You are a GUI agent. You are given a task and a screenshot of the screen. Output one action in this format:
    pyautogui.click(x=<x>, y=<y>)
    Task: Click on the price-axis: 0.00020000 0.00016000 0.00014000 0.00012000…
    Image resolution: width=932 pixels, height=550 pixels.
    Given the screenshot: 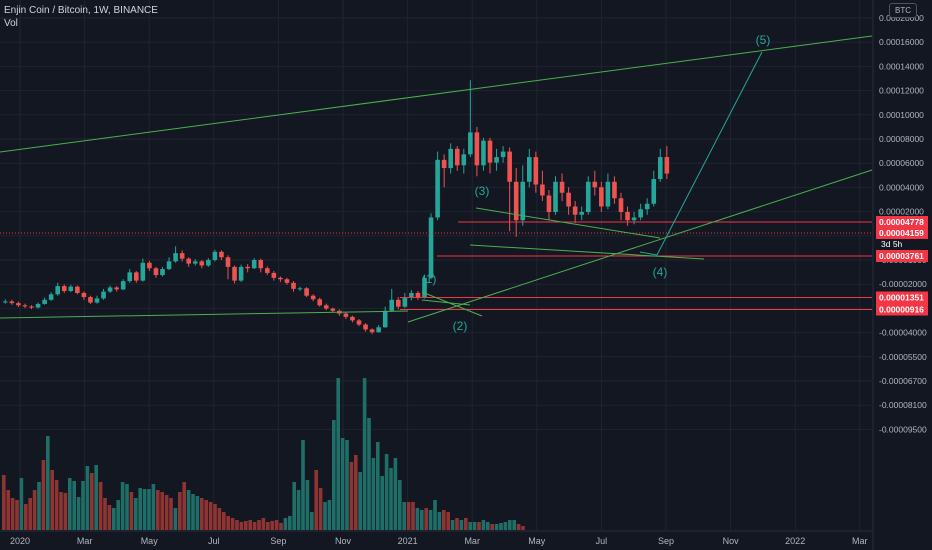 What is the action you would take?
    pyautogui.click(x=902, y=223)
    